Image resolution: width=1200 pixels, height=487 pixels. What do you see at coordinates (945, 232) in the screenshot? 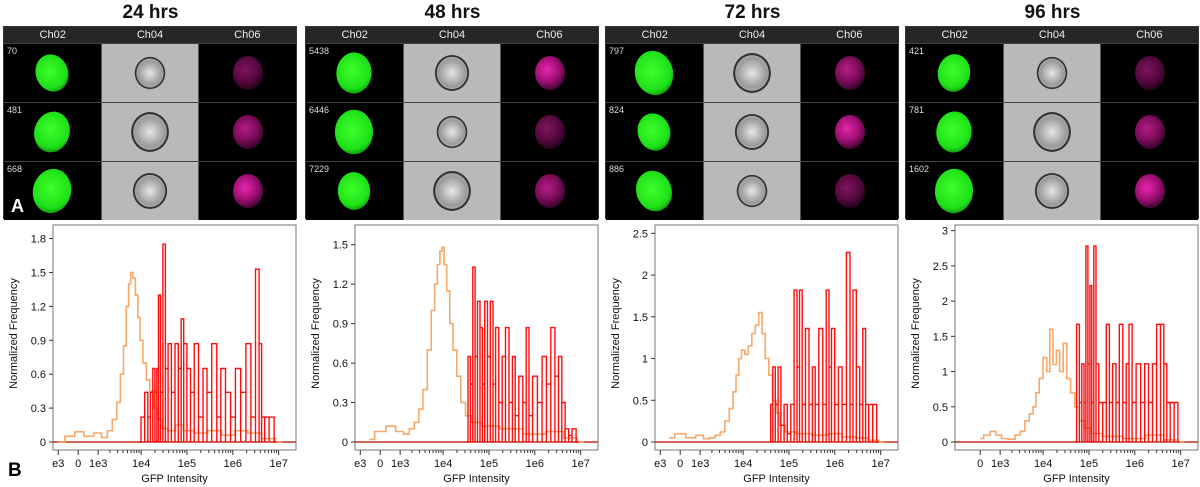
I see `y-tick-label: 3` at bounding box center [945, 232].